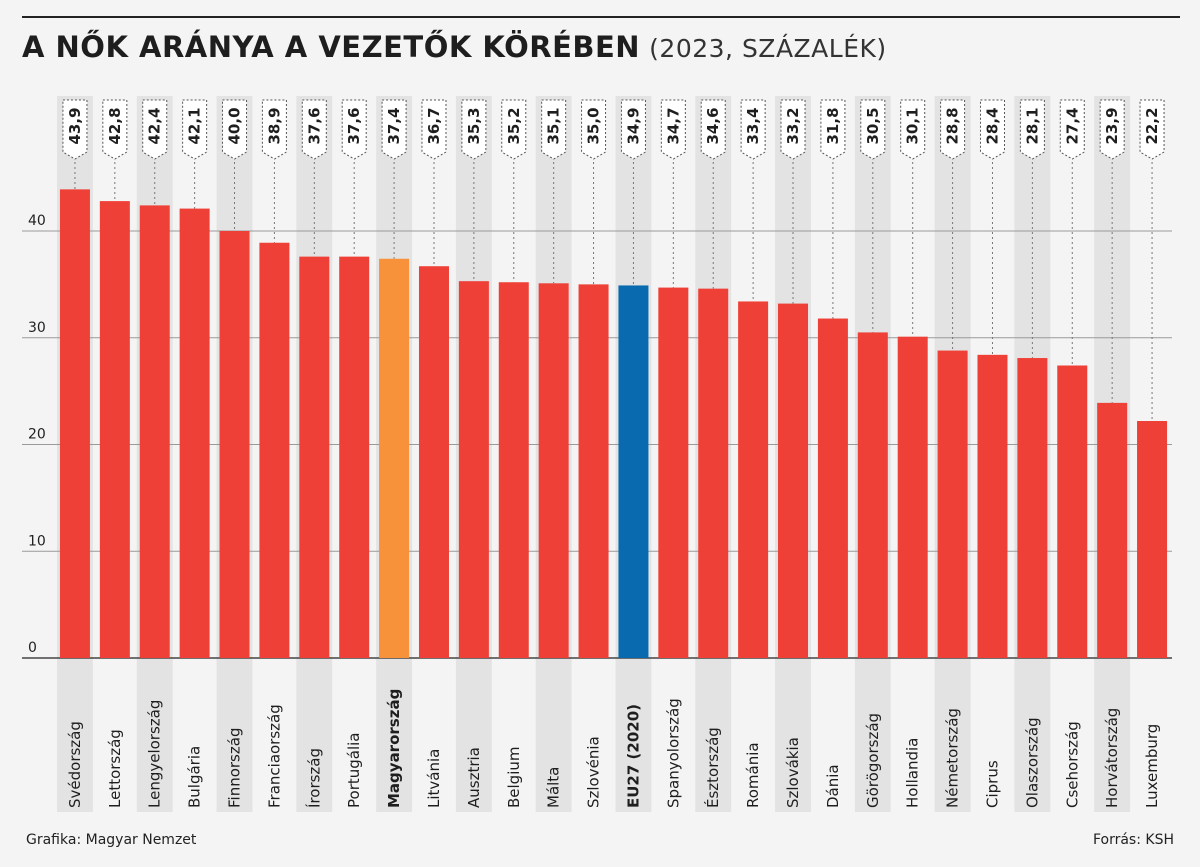 The height and width of the screenshot is (867, 1200). Describe the element at coordinates (195, 777) in the screenshot. I see `category-label: Bulgária` at that location.